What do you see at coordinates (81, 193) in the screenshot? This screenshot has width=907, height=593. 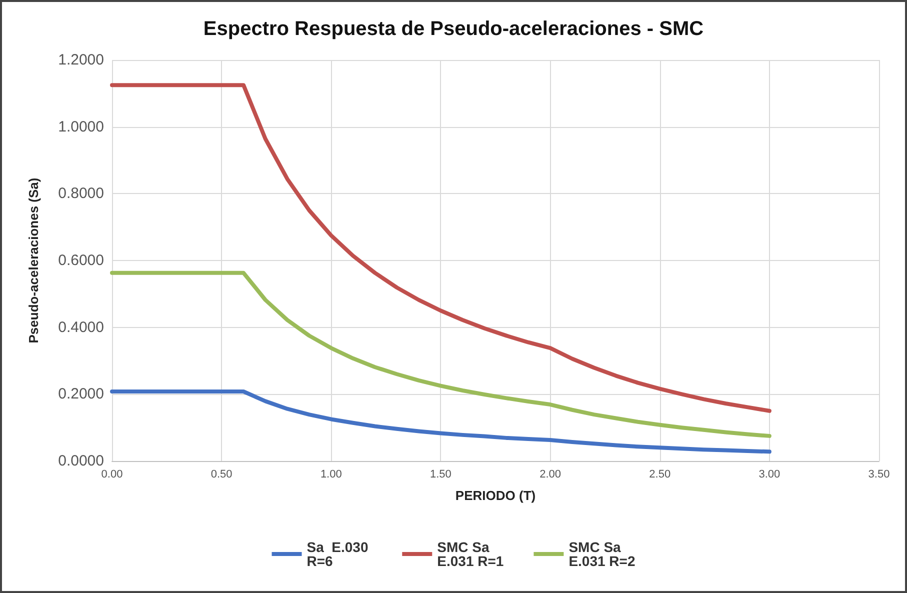 I see `y-tick-label: 0.8000` at bounding box center [81, 193].